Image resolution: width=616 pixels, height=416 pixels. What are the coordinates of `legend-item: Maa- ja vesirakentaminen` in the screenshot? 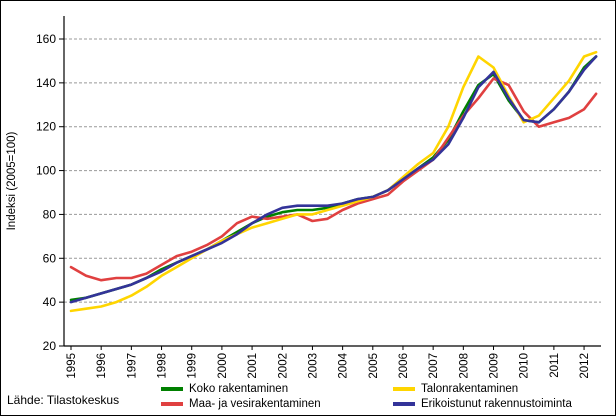 It's located at (277, 404).